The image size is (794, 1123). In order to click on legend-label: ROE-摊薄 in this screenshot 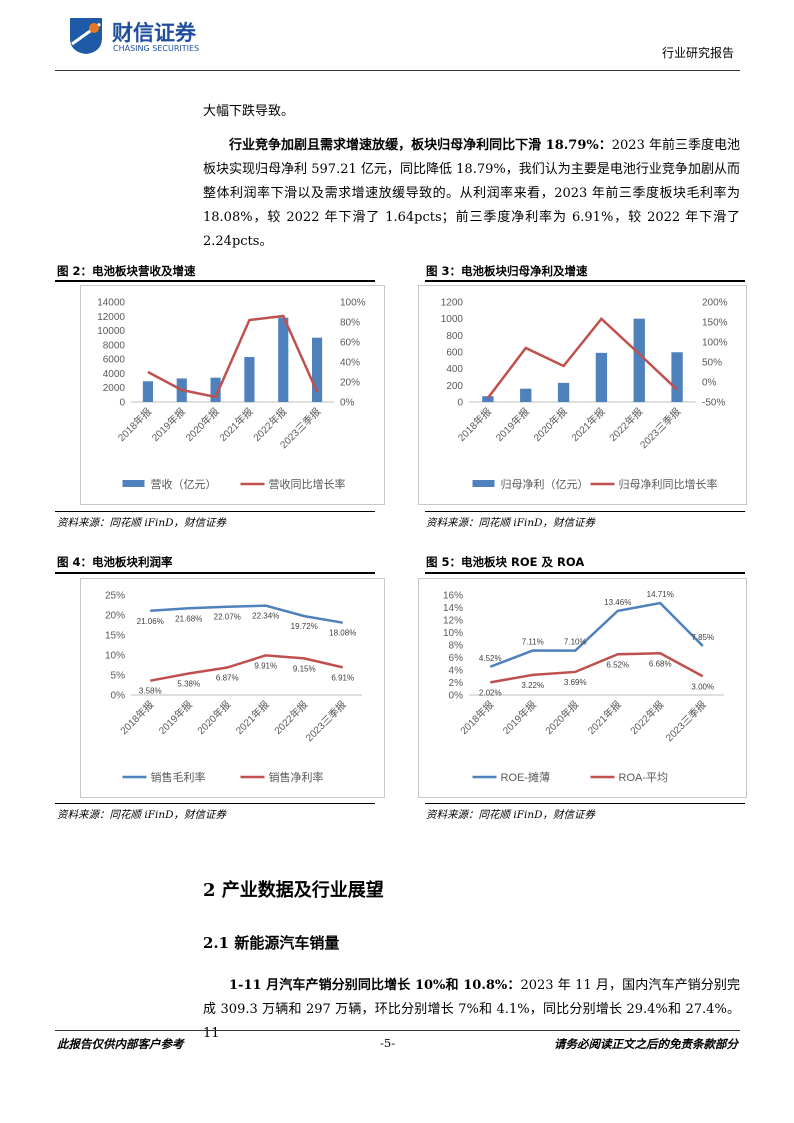, I will do `click(526, 777)`.